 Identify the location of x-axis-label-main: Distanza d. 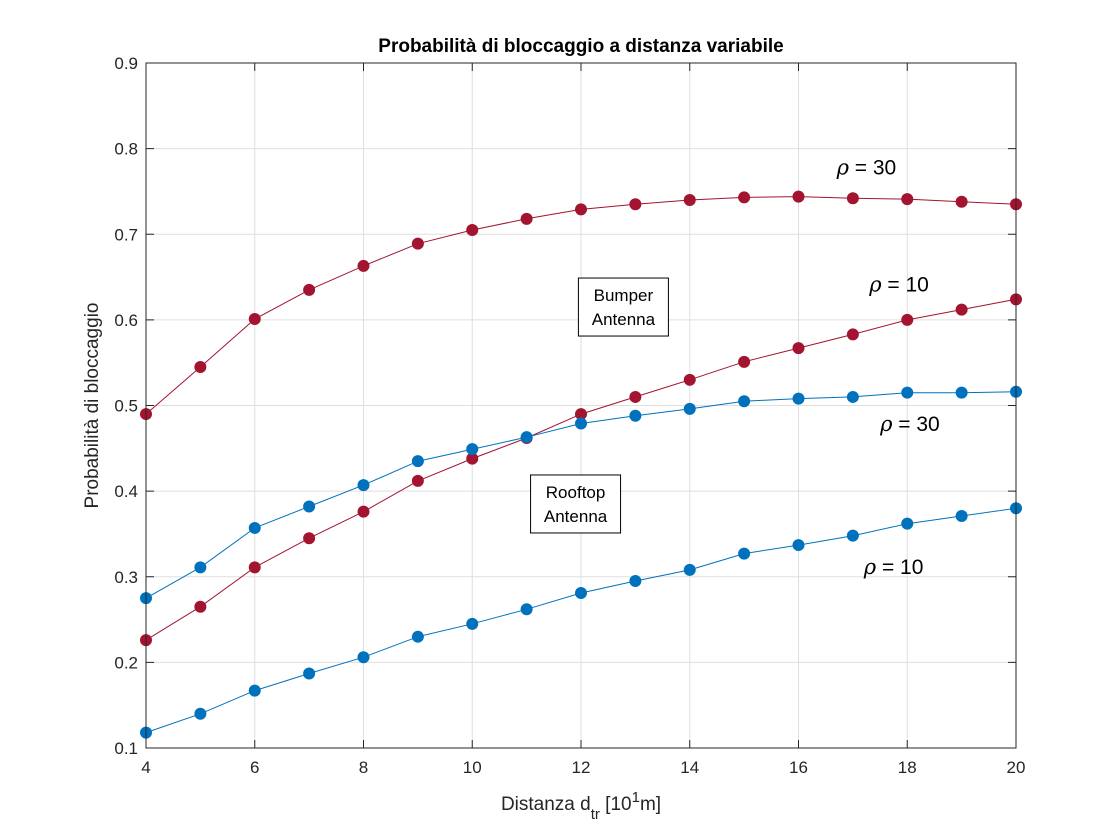
(546, 804).